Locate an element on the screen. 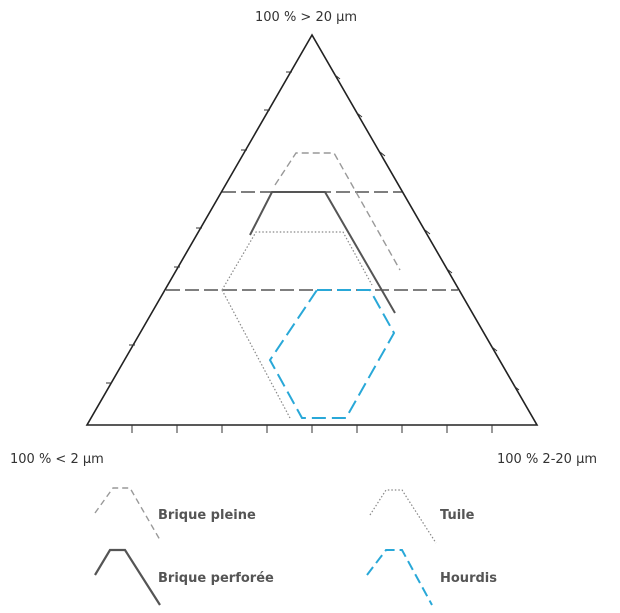  legend-glyph-tuile is located at coordinates (403, 516).